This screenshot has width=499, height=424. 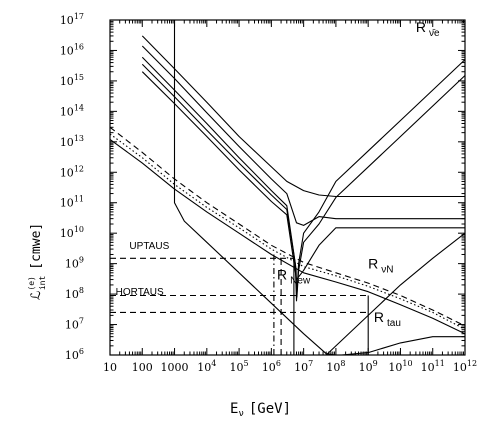 I want to click on y-axis-label: ℒ(e) int [cmwe], so click(x=37, y=261).